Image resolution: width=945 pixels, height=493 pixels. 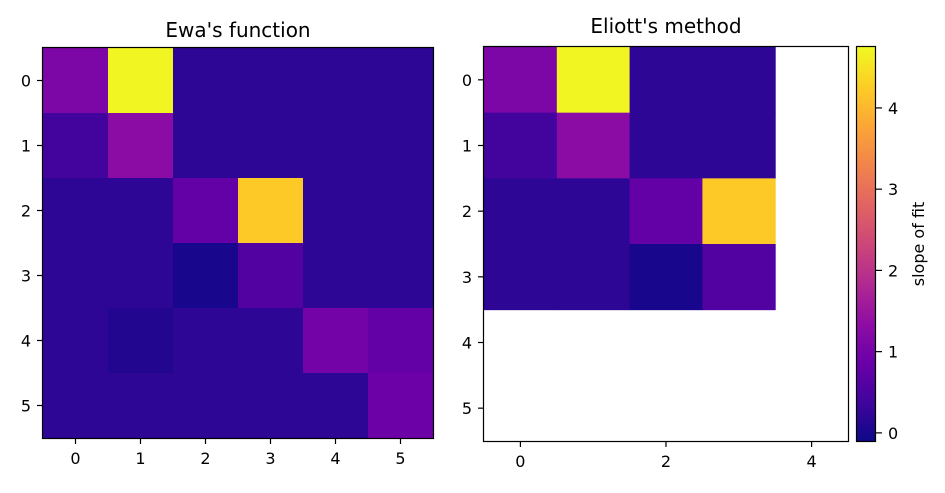 I want to click on colorbar-tick-label: 2, so click(x=893, y=270).